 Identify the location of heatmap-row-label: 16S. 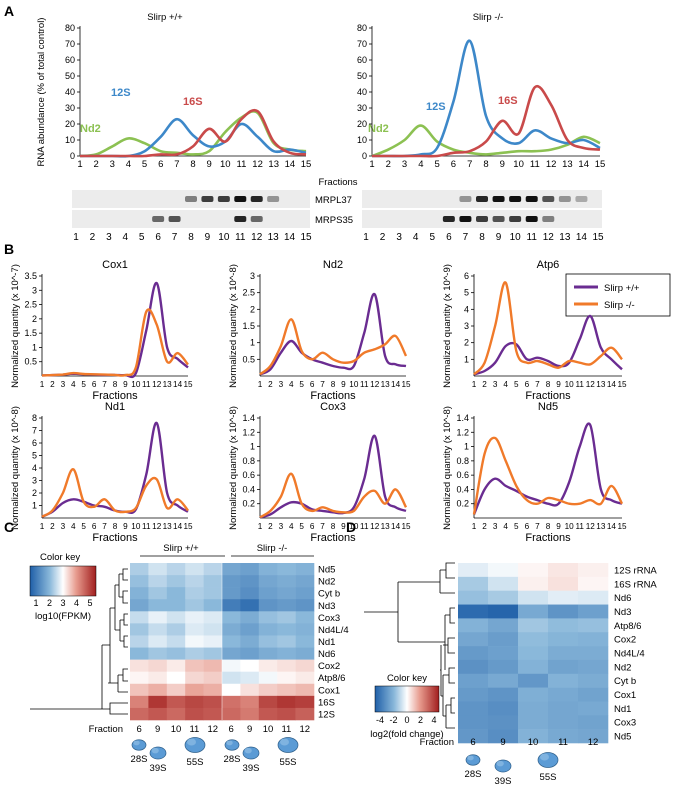
(326, 702).